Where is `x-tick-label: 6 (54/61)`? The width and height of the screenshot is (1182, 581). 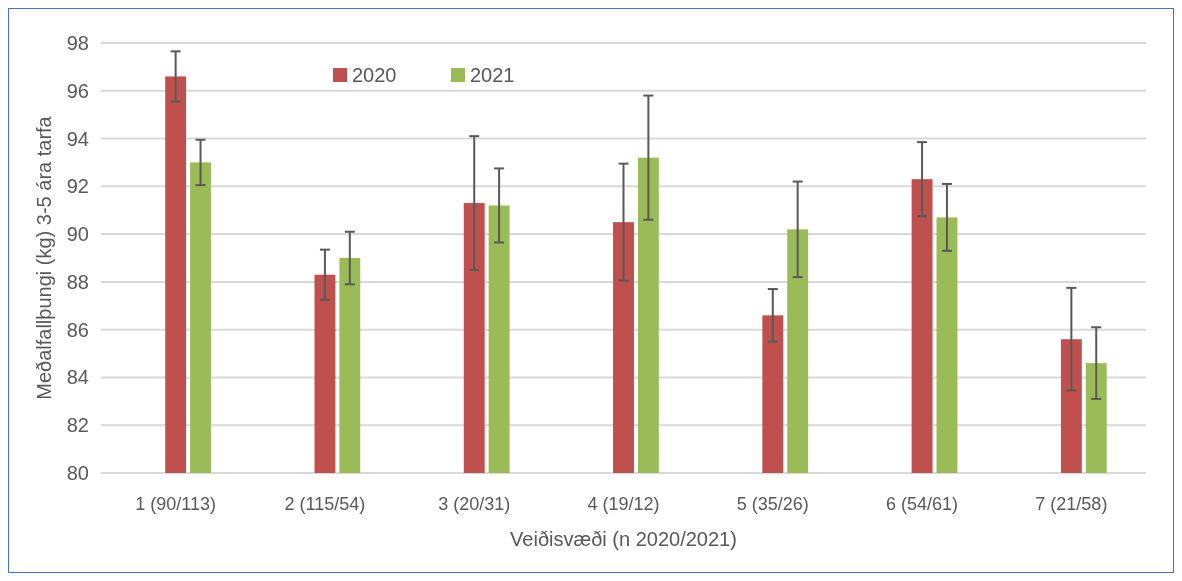 x-tick-label: 6 (54/61) is located at coordinates (922, 504).